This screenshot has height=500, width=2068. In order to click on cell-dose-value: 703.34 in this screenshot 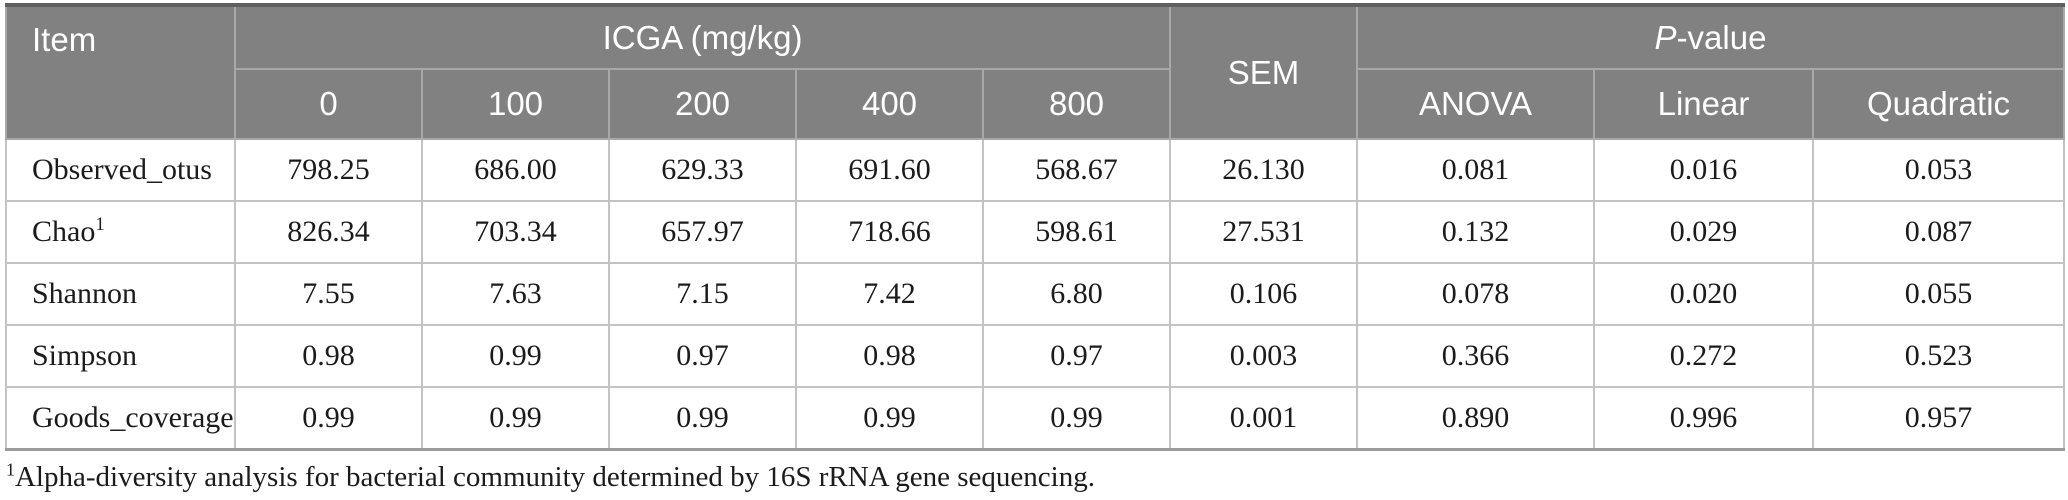, I will do `click(515, 232)`.